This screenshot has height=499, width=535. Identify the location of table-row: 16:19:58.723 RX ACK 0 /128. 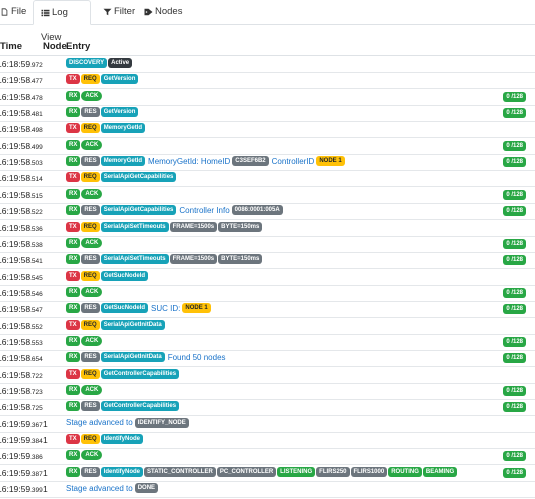
(267, 391).